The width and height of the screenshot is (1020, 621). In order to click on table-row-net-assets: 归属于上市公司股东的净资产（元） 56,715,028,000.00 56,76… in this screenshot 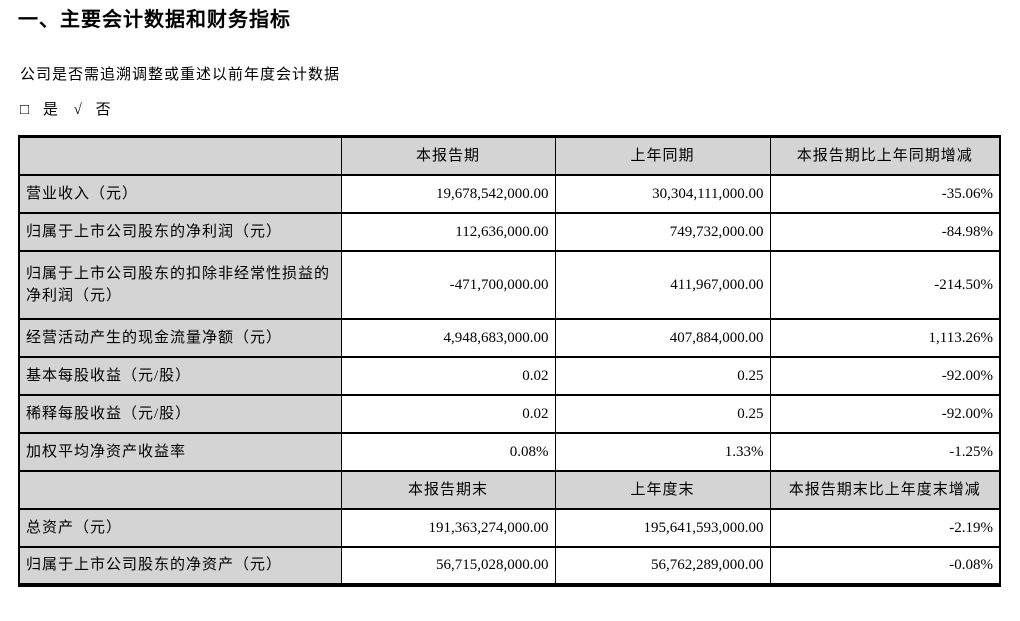, I will do `click(509, 565)`.